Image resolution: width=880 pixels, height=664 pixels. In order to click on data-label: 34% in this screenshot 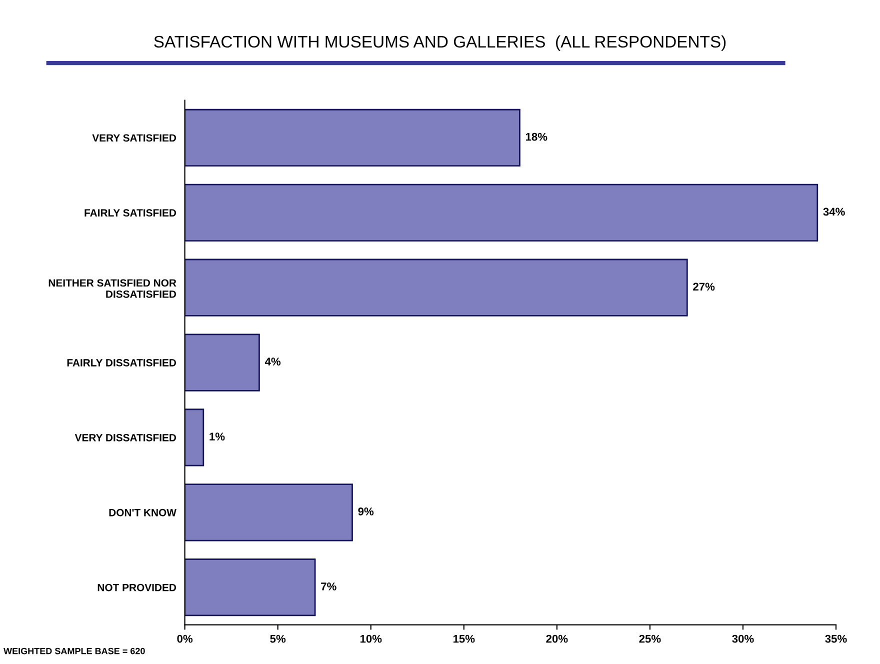, I will do `click(834, 212)`.